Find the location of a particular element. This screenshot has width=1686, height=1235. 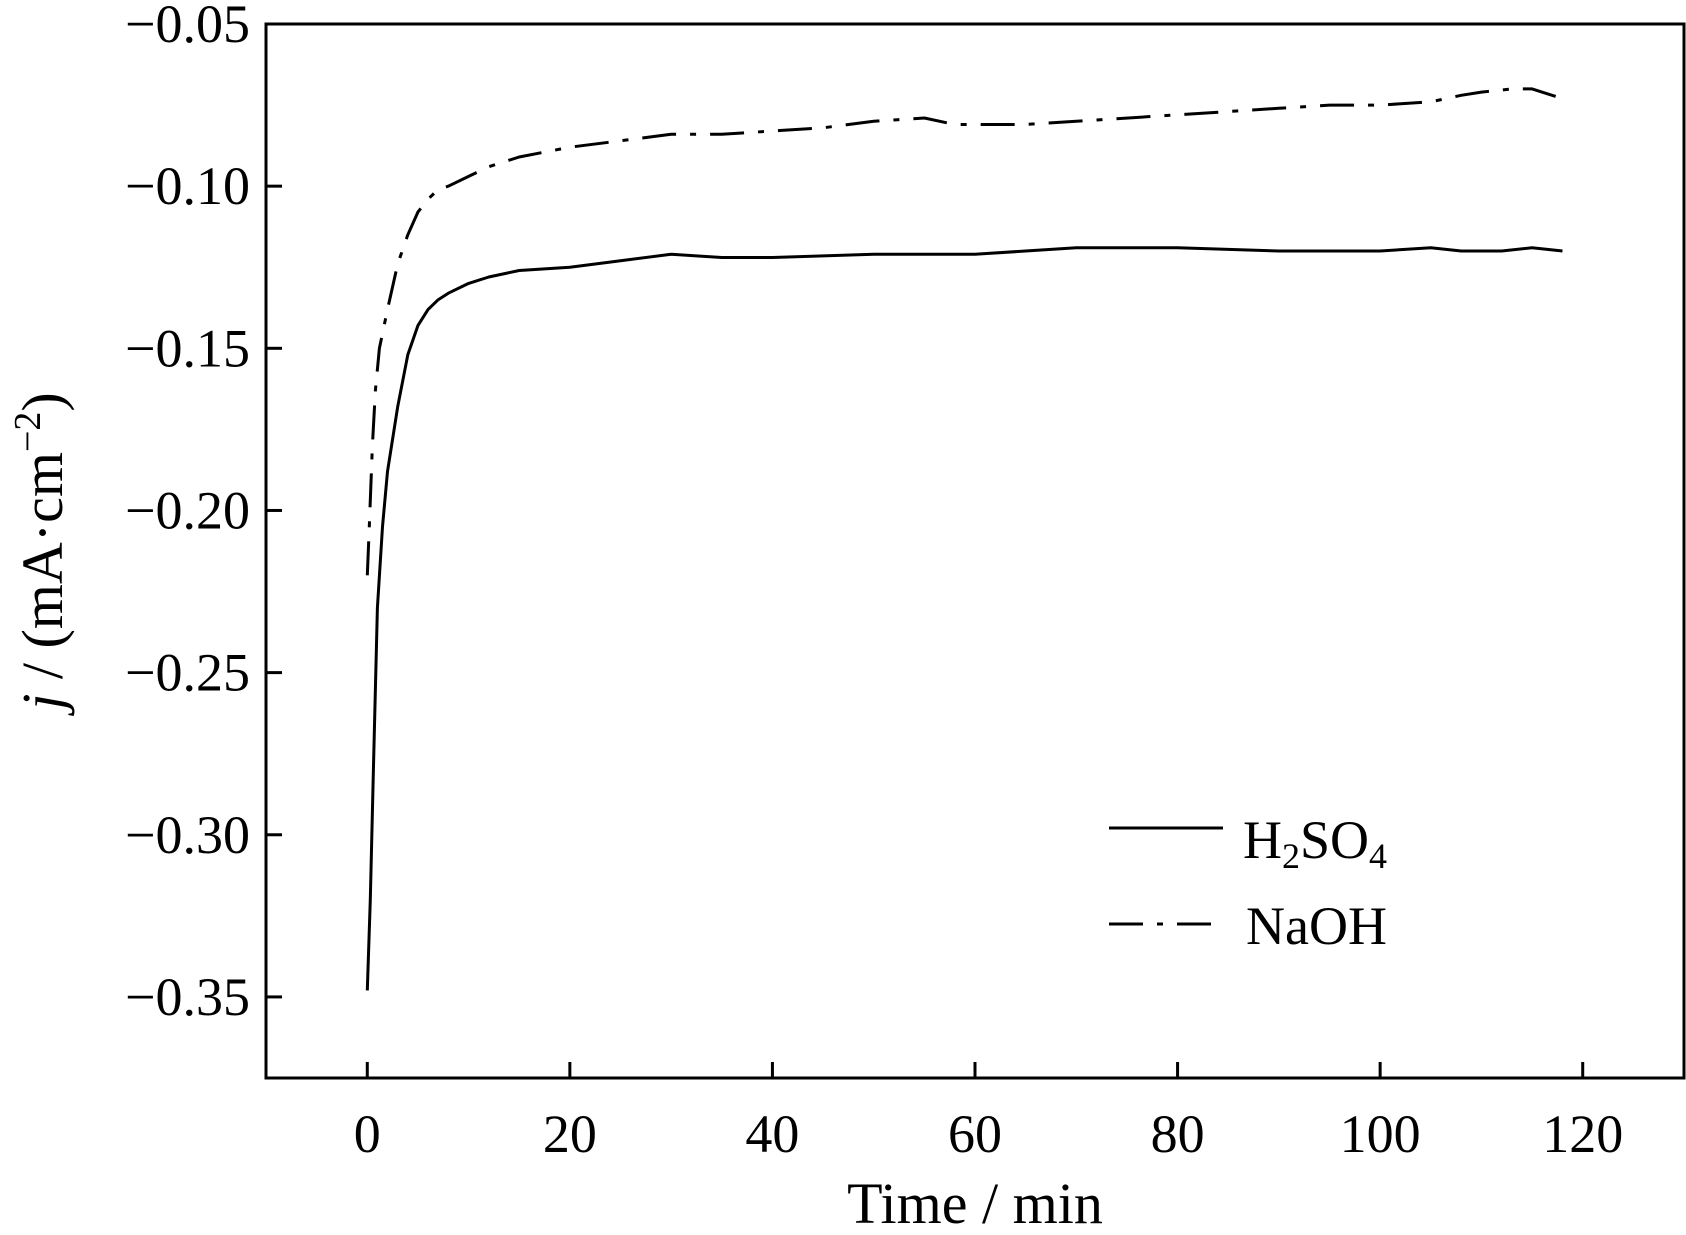

x-tick-label: 0 is located at coordinates (367, 1134).